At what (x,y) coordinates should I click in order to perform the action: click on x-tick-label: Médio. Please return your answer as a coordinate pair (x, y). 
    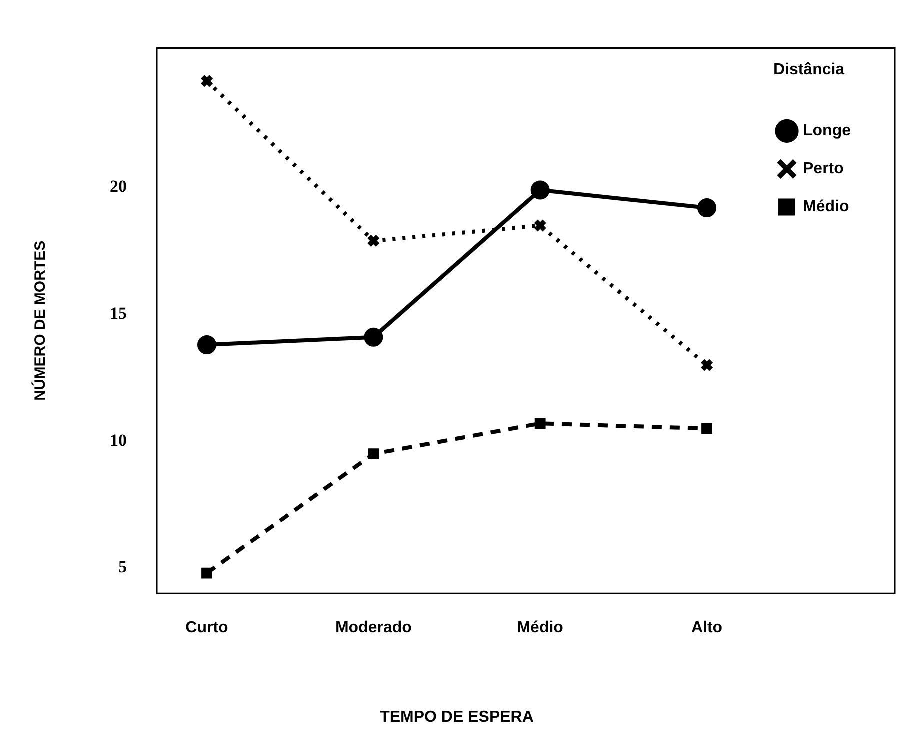
    Looking at the image, I should click on (540, 628).